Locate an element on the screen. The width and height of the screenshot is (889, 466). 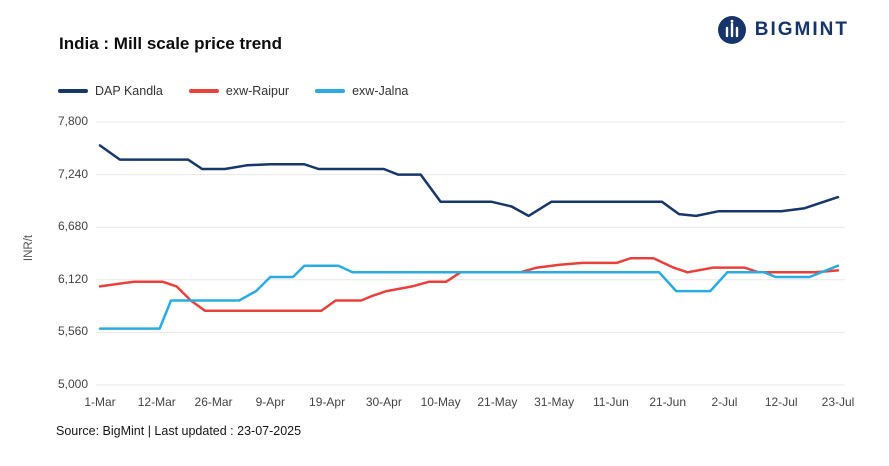
x-tick-label: 11-Jun is located at coordinates (611, 402).